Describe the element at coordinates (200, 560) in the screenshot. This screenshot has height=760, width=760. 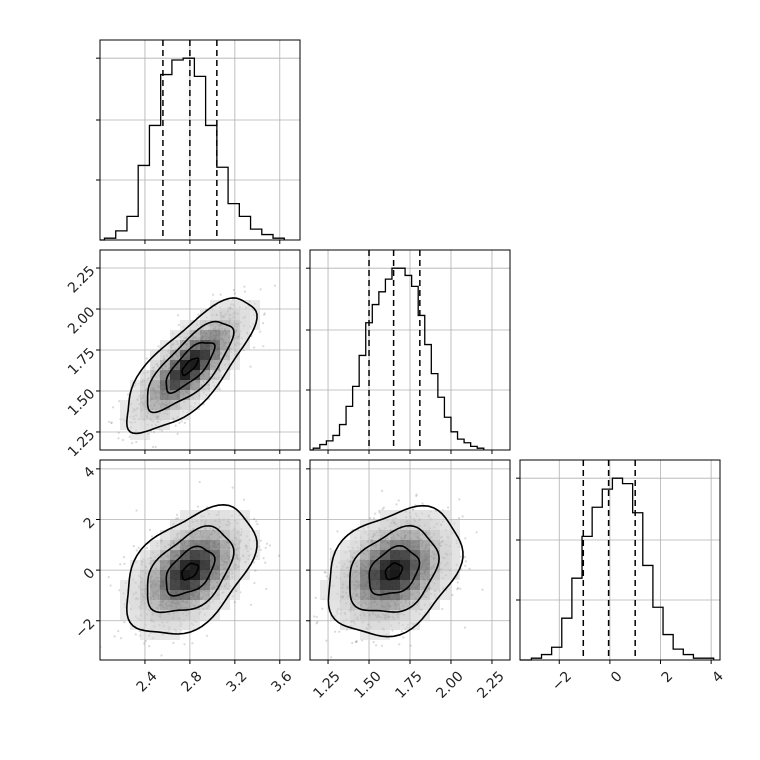
I see `panel-frame` at that location.